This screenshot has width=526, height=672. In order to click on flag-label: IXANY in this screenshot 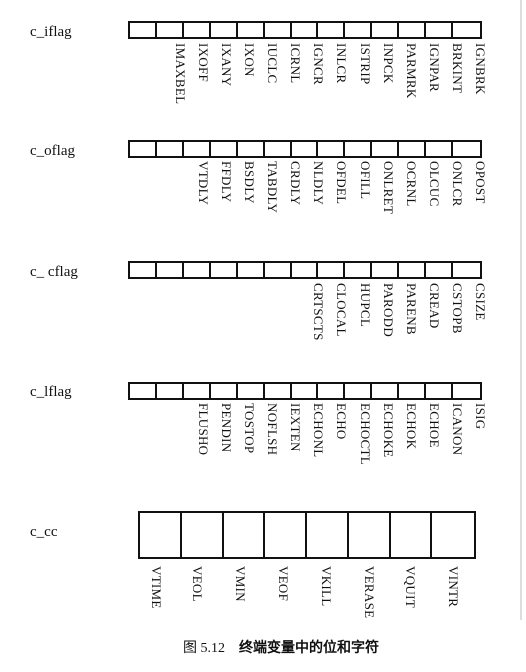, I will do `click(226, 65)`.